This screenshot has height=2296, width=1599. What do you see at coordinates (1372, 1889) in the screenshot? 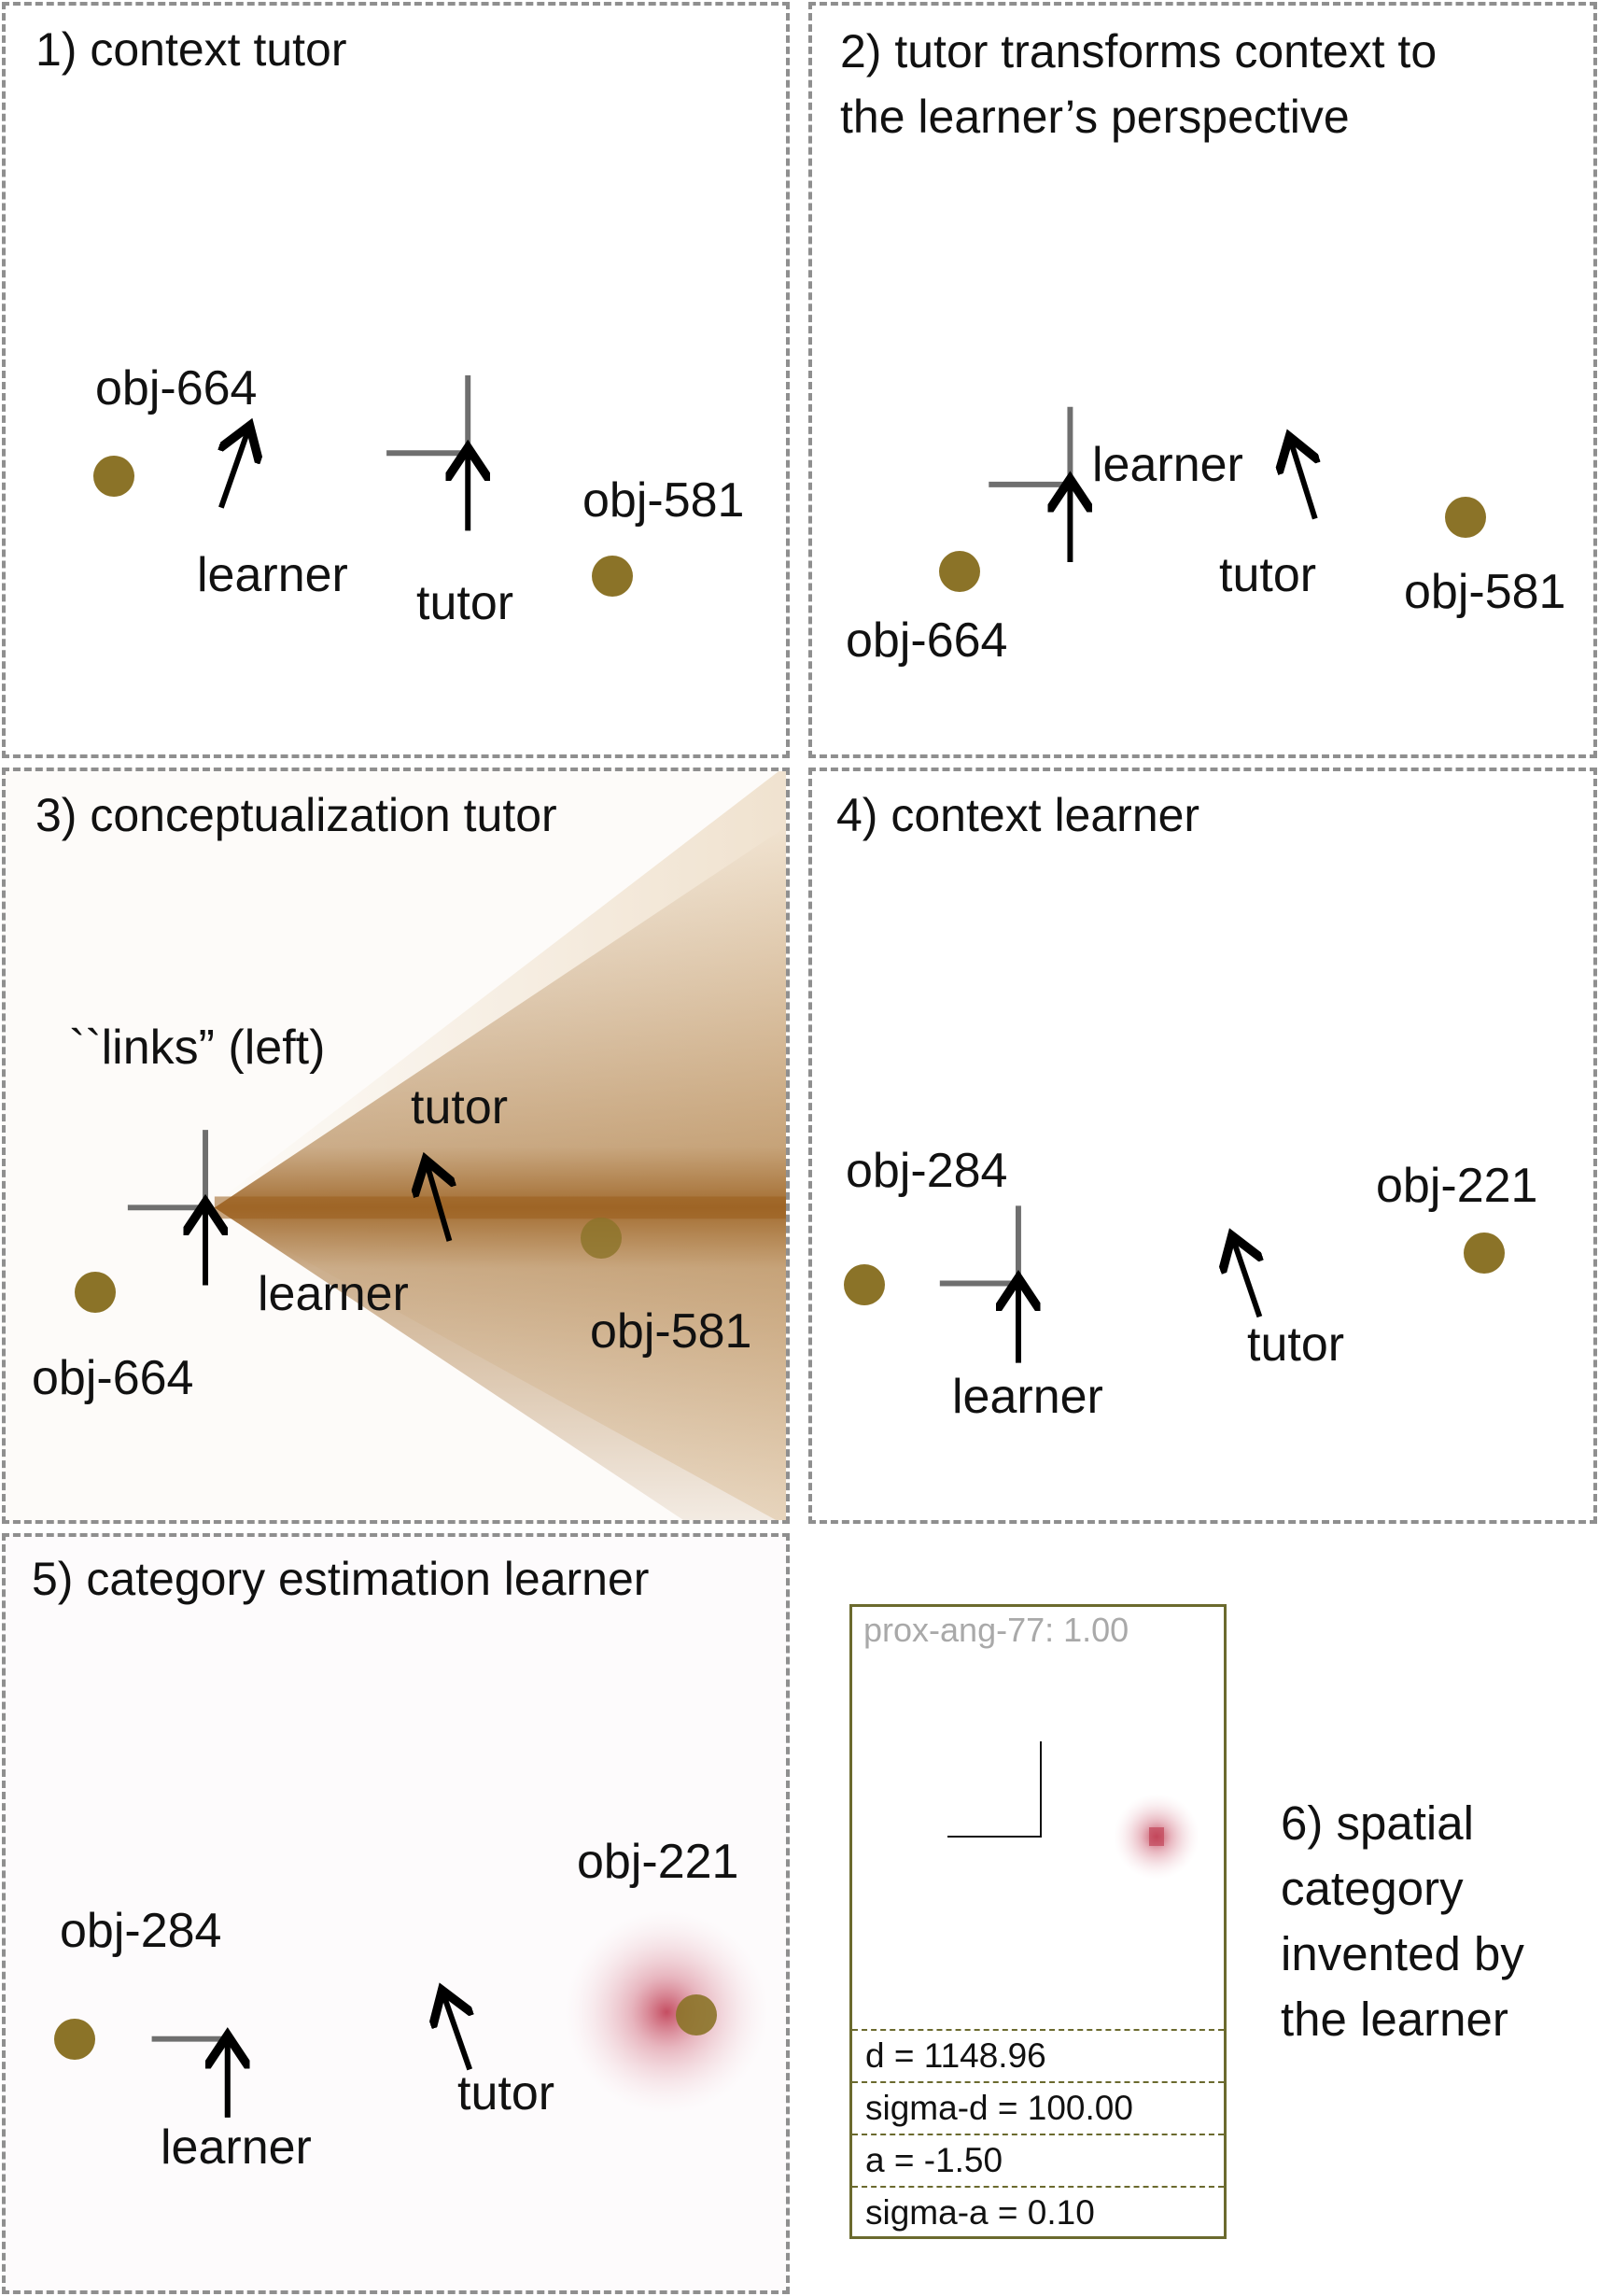
I see `caption-line: category` at bounding box center [1372, 1889].